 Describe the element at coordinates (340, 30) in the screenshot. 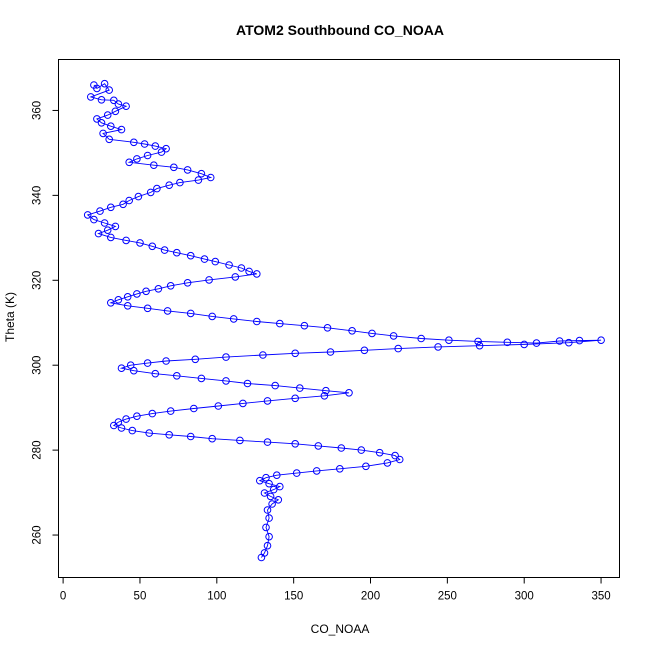

I see `chart-title: ATOM2 Southbound CO_NOAA` at that location.